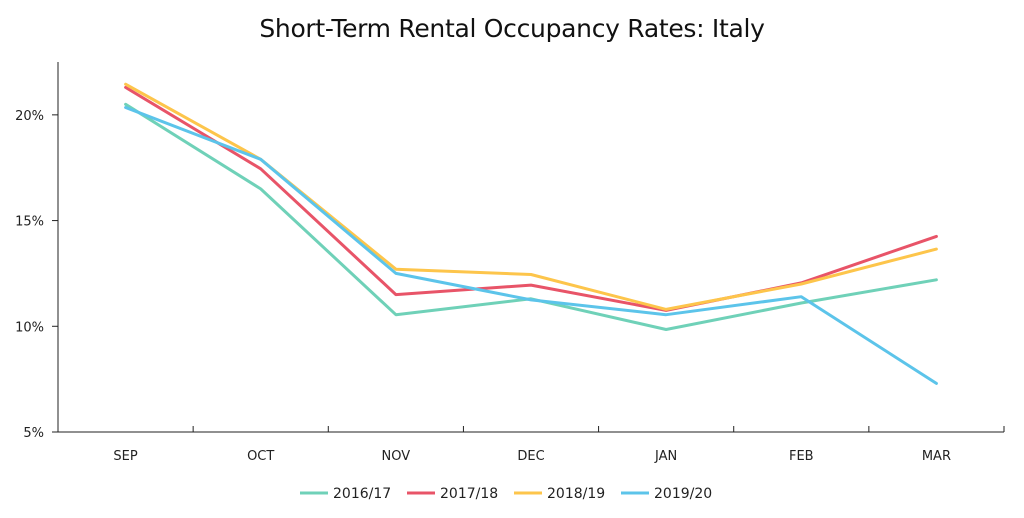 The height and width of the screenshot is (518, 1024). Describe the element at coordinates (683, 494) in the screenshot. I see `legend-label: 2019/20` at that location.